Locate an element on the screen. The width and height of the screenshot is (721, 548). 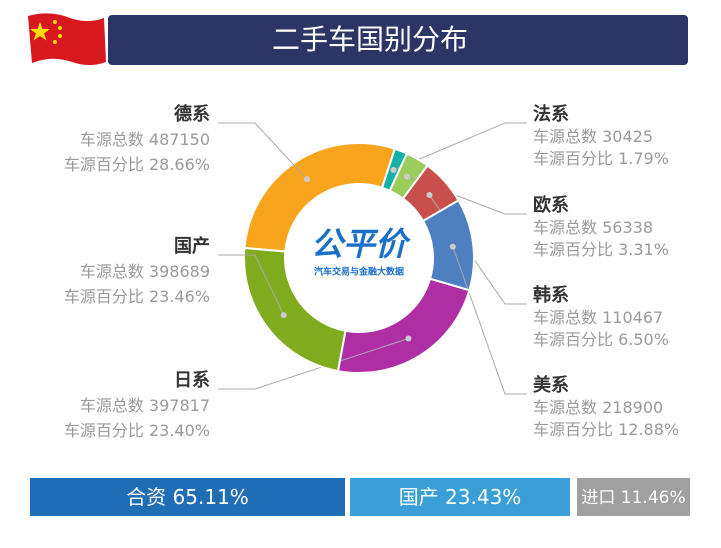
count-line: 车源总数 218900 is located at coordinates (598, 407).